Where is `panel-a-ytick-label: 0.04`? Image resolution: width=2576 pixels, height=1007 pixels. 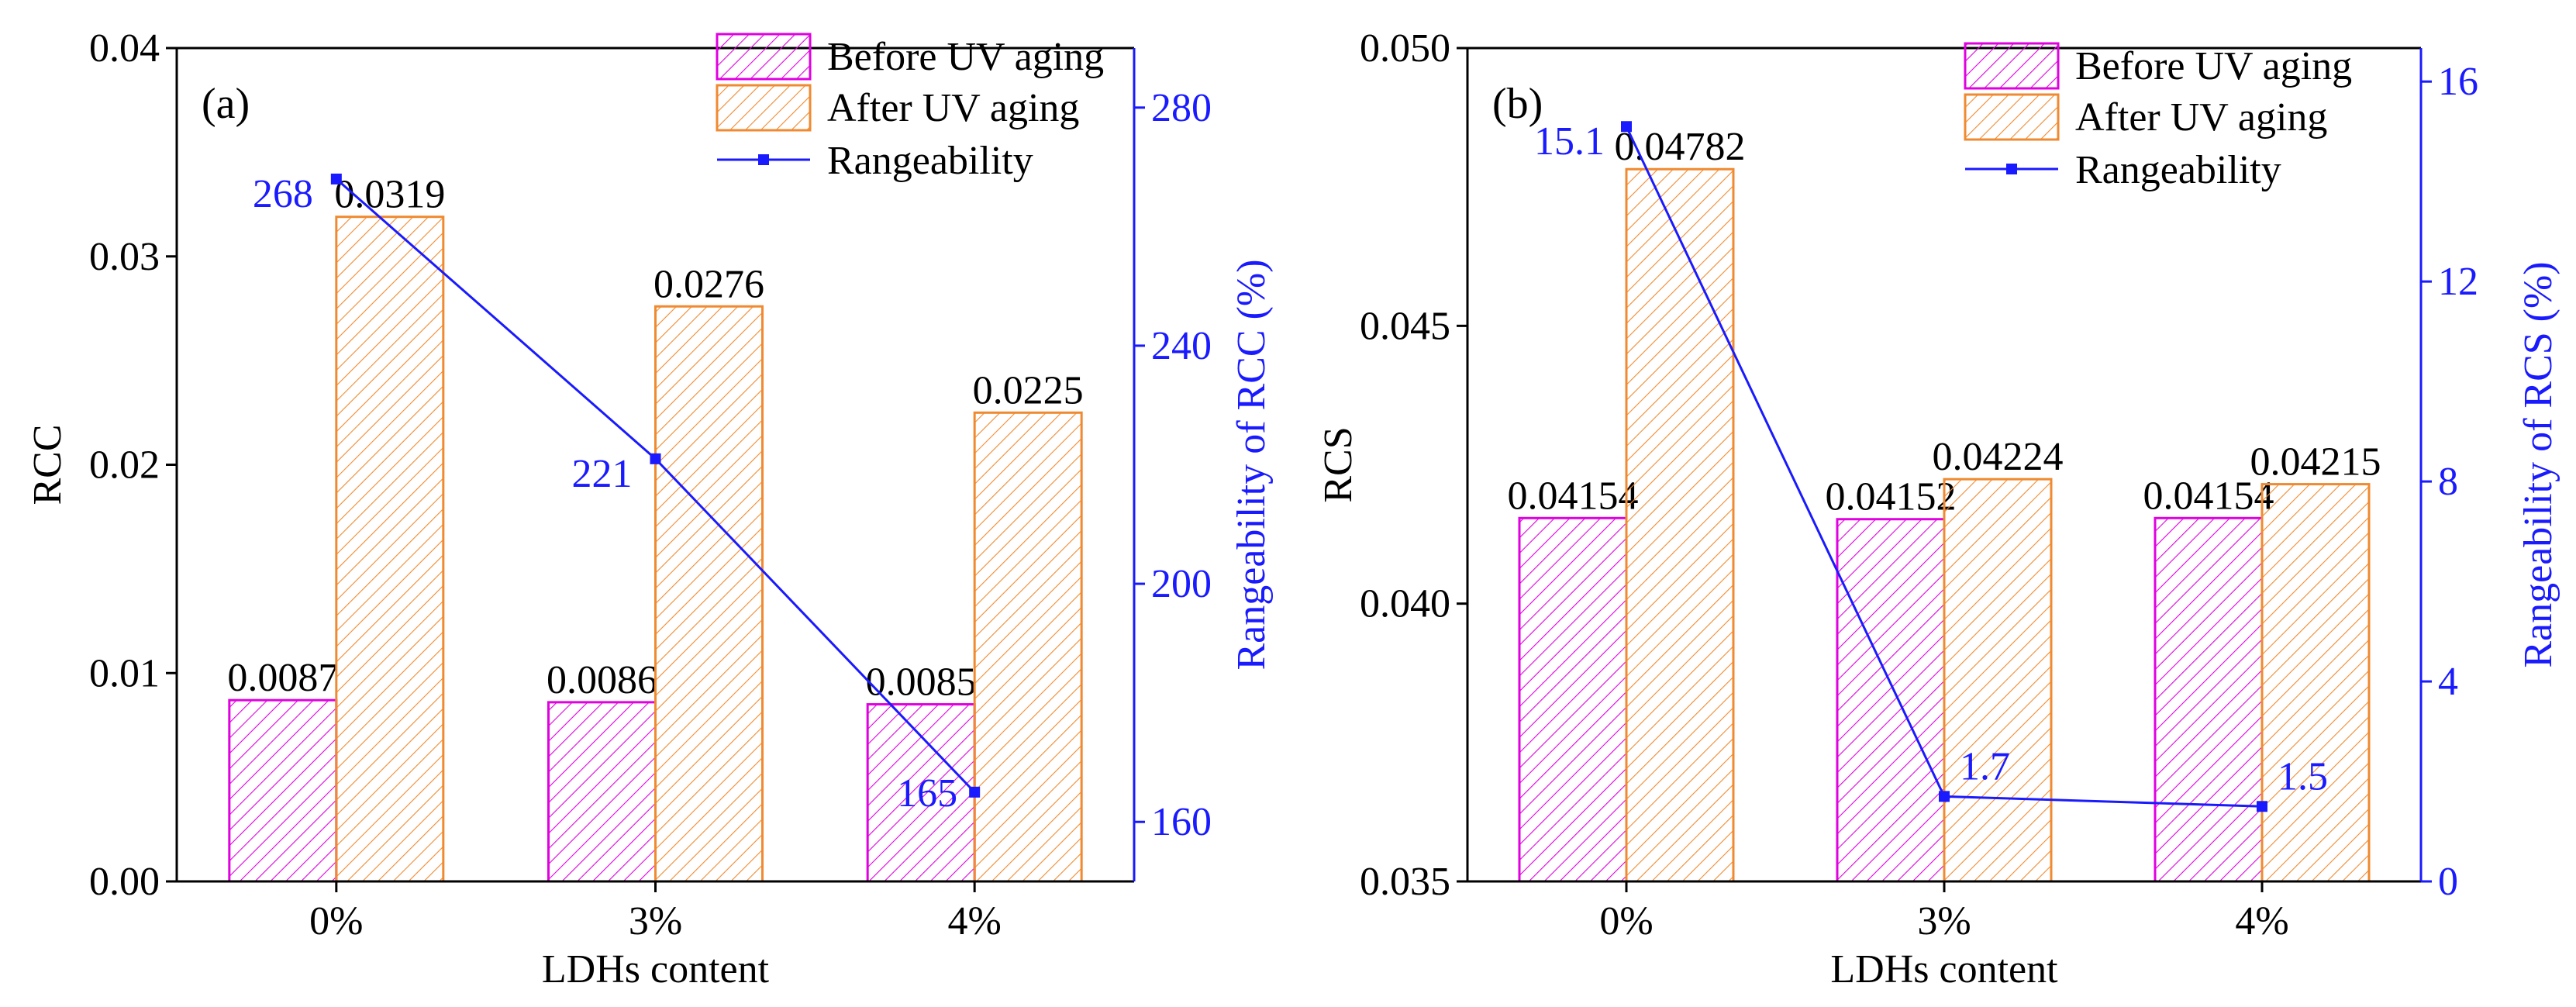
panel-a-ytick-label: 0.04 is located at coordinates (124, 48).